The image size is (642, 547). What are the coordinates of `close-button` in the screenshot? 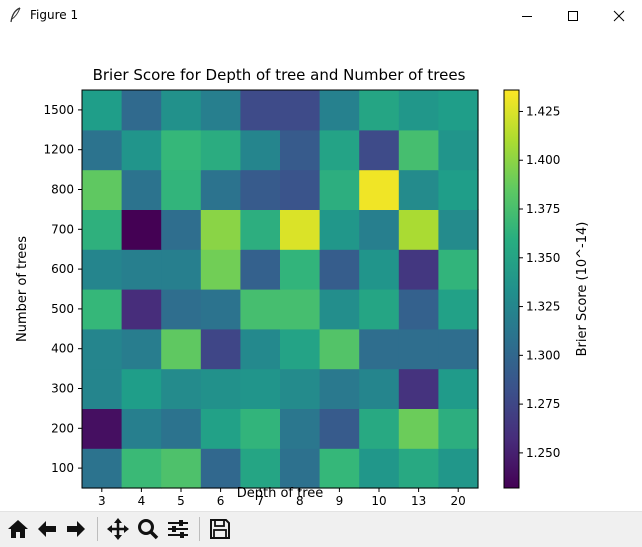 It's located at (619, 15).